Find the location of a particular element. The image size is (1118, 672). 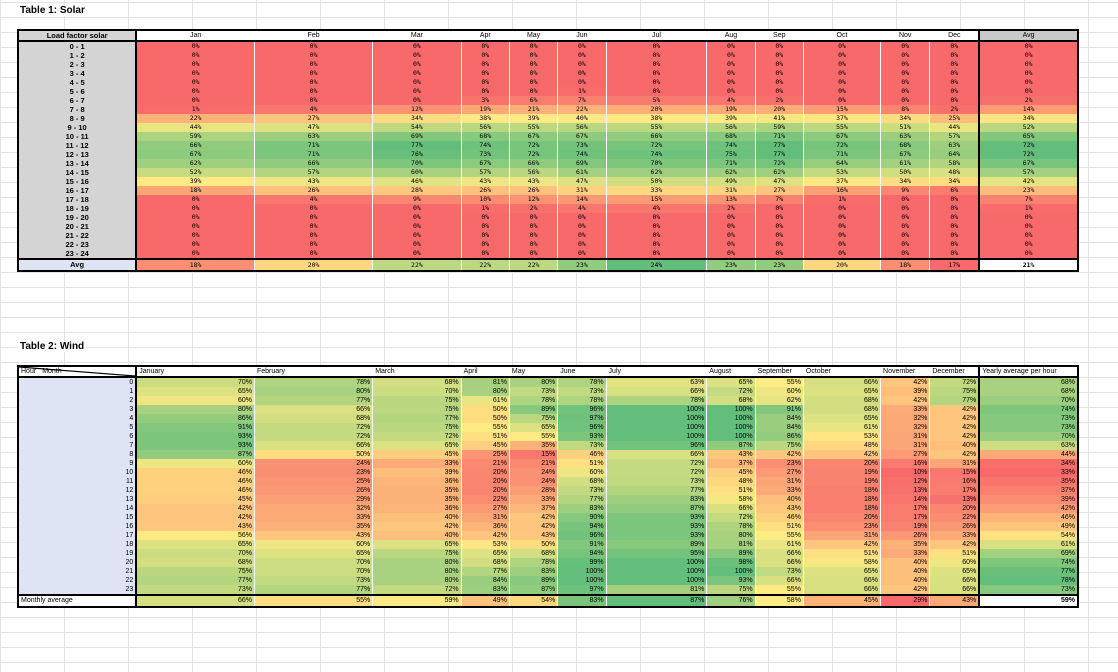

solar-table-caption: Table 1: Solar is located at coordinates (52, 10).